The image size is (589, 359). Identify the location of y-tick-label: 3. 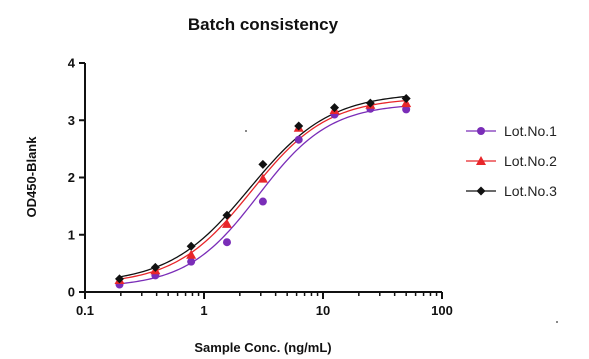
(71, 120).